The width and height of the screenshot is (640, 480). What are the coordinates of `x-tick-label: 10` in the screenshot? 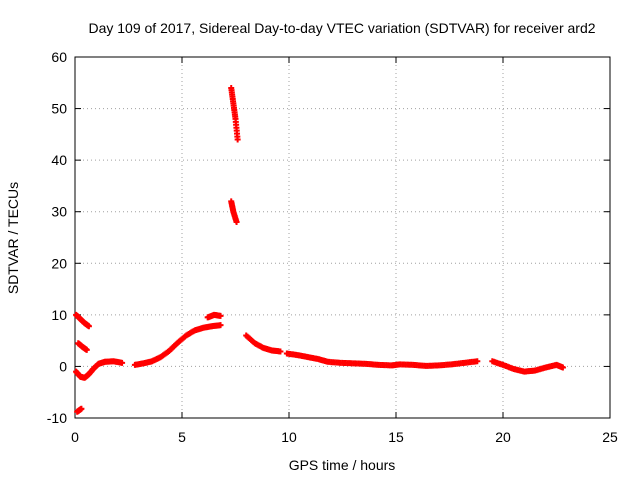 It's located at (289, 437).